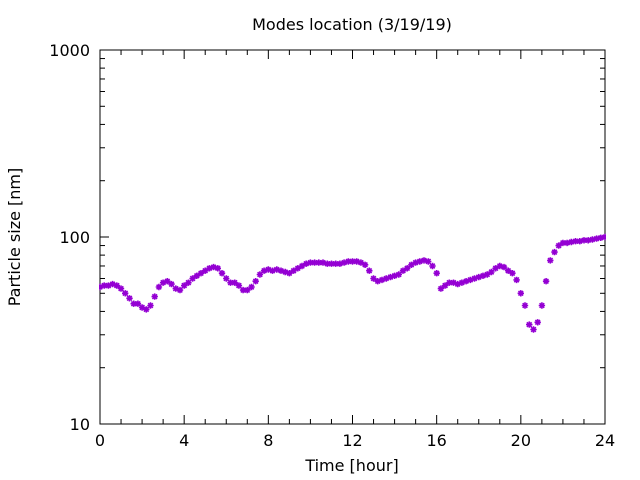 This screenshot has width=640, height=480. I want to click on x-tick-label: 4, so click(184, 440).